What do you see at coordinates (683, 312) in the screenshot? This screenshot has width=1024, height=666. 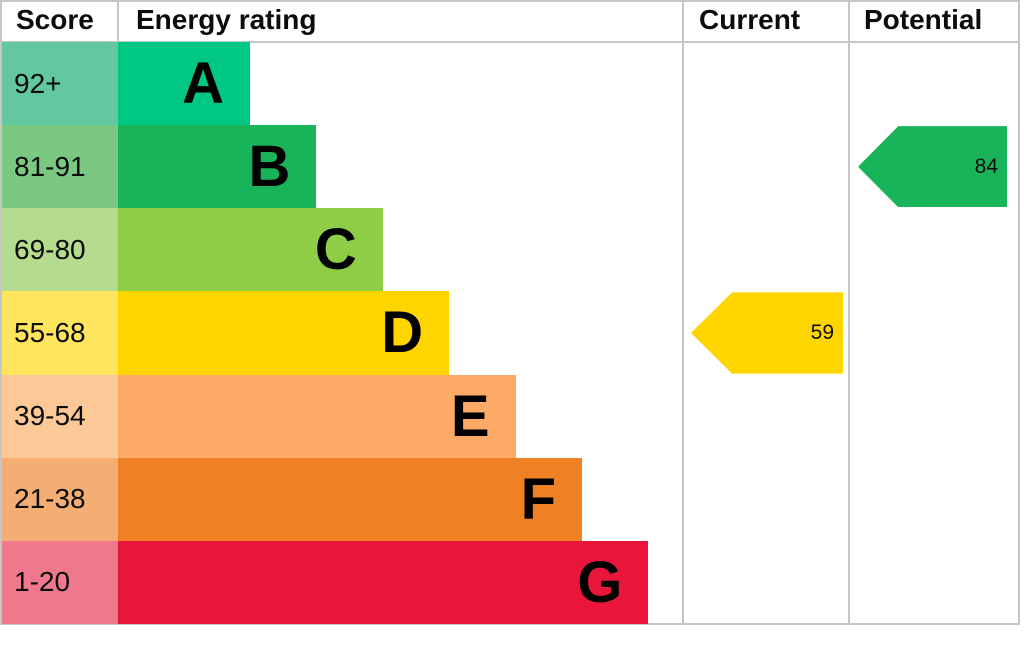 I see `current-column-divider` at bounding box center [683, 312].